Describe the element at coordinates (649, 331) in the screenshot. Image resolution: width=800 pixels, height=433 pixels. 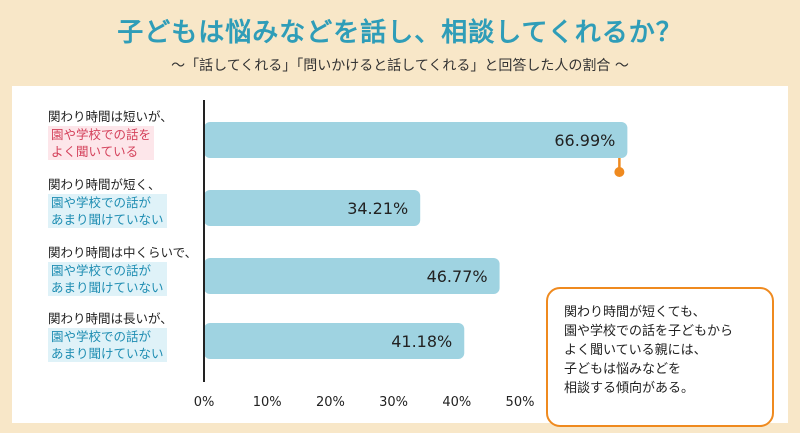
I see `callout-line: 園や学校での話を子どもから` at that location.